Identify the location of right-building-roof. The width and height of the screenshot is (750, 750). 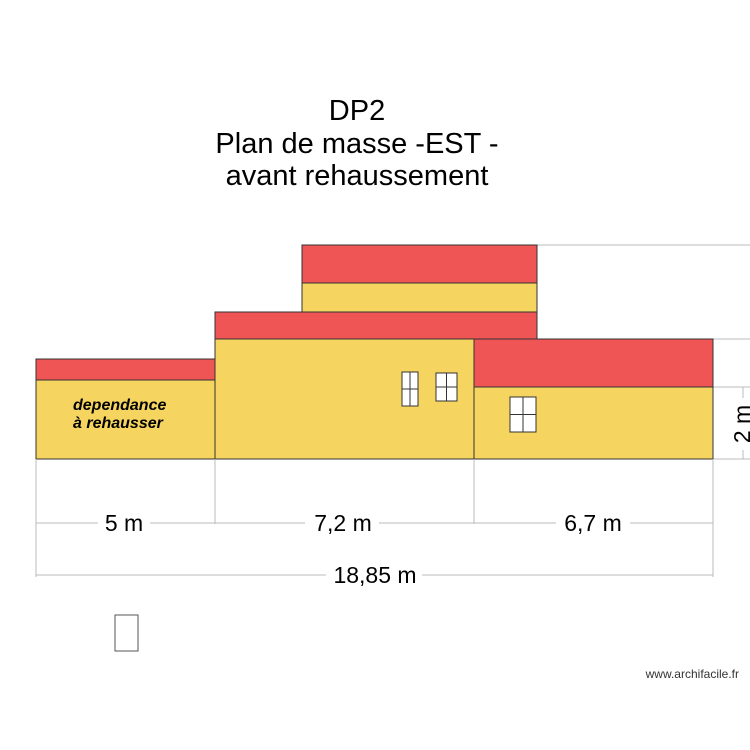
(593, 363).